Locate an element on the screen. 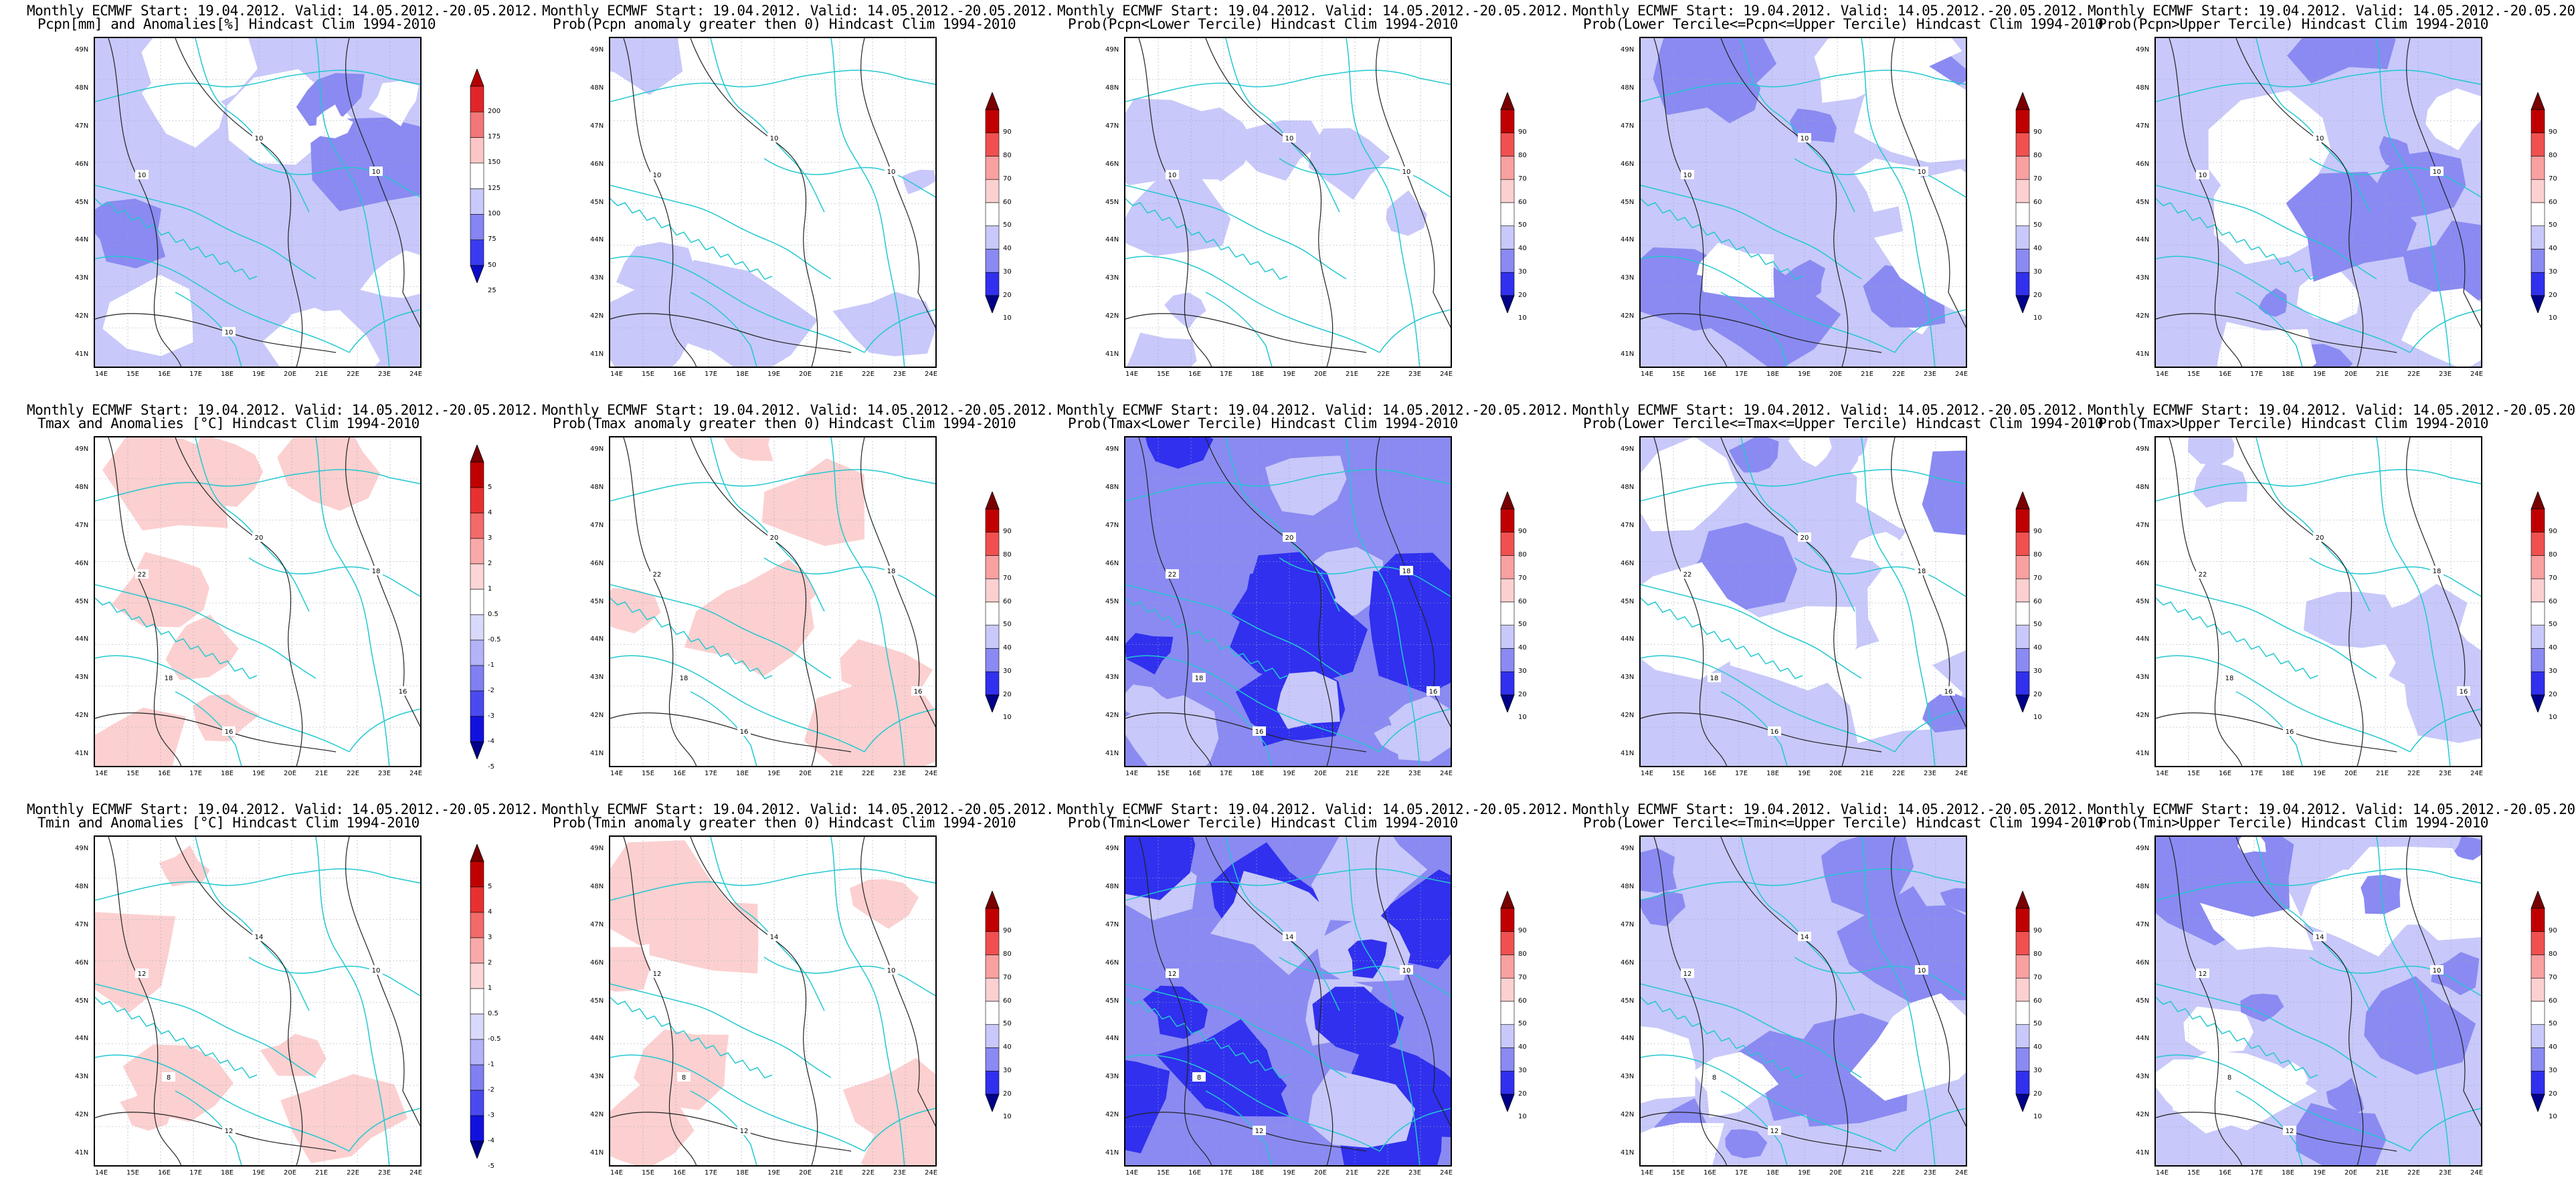 This screenshot has height=1204, width=2576. contour-label: 18 is located at coordinates (1714, 678).